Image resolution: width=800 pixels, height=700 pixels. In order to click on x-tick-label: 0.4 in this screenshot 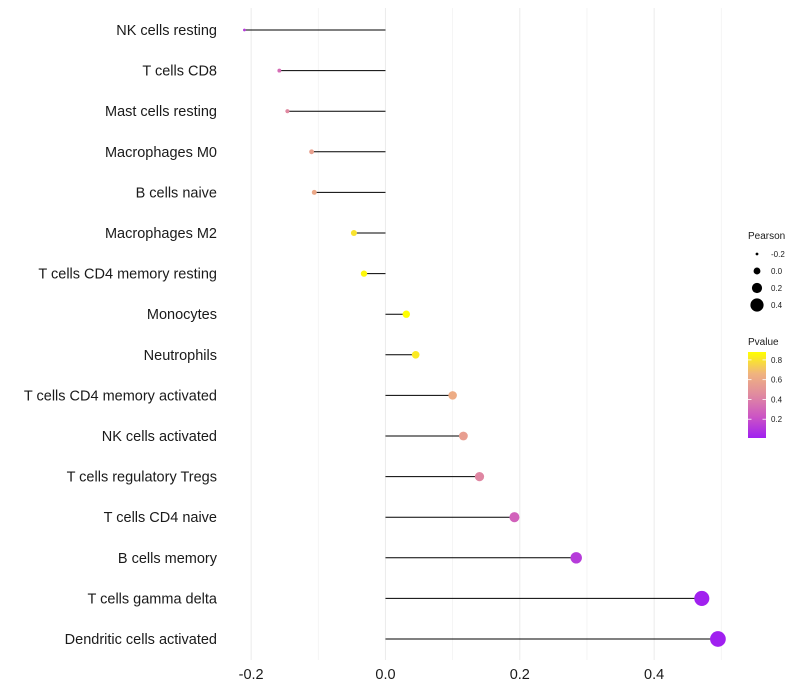, I will do `click(654, 675)`.